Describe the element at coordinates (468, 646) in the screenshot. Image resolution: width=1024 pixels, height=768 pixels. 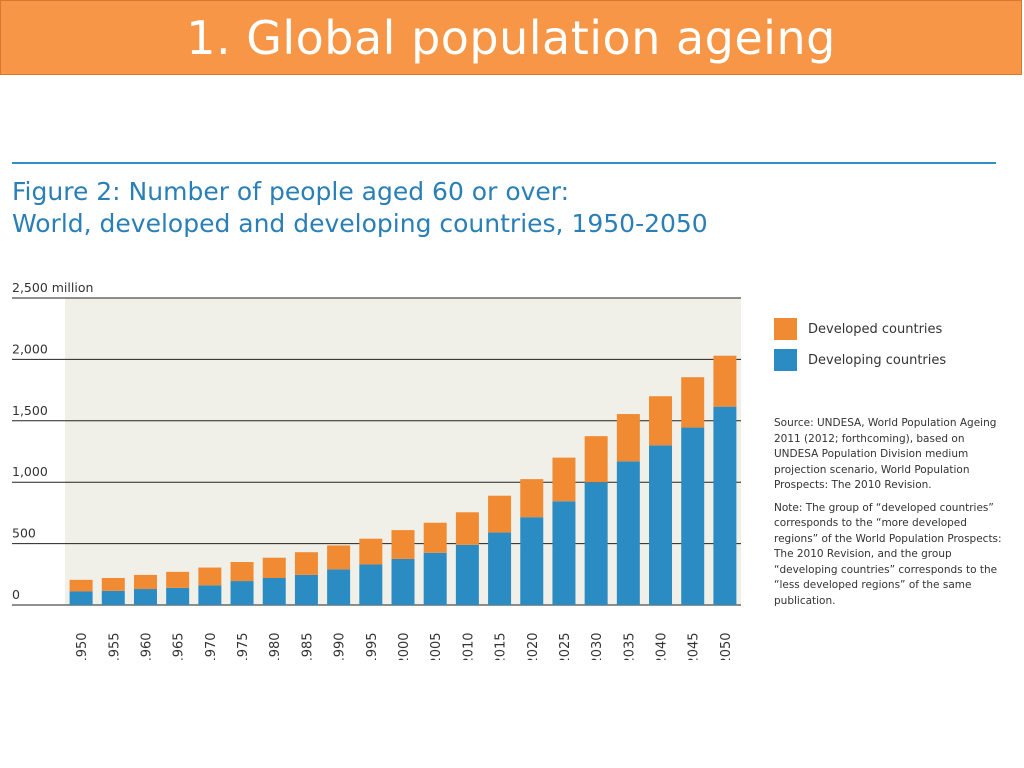
I see `x-tick-label: 2010` at that location.